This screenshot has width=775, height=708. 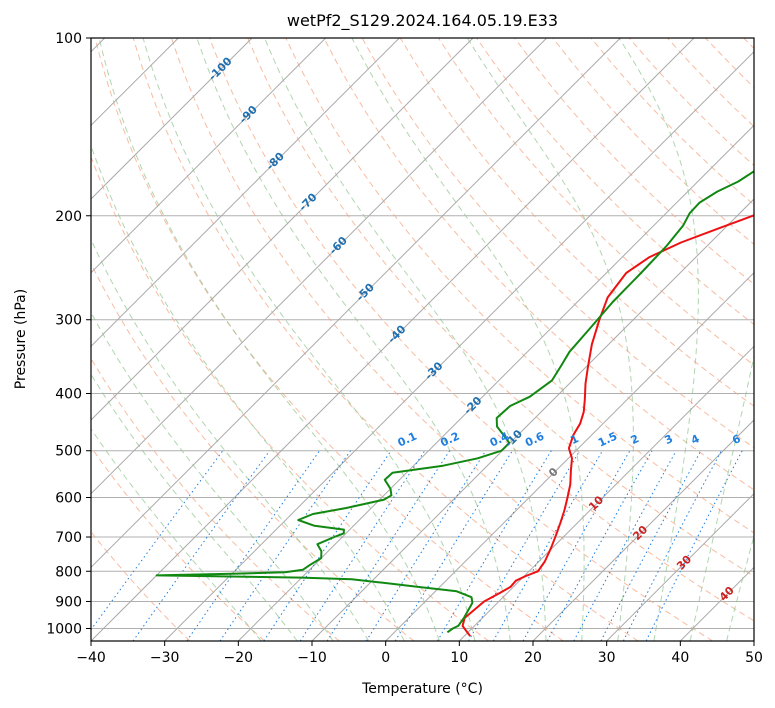 What do you see at coordinates (533, 658) in the screenshot?
I see `x-tick-label: 20` at bounding box center [533, 658].